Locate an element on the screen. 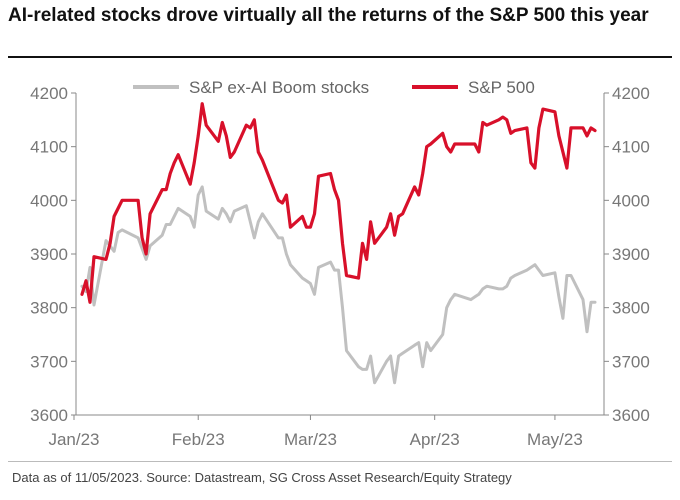 This screenshot has width=680, height=500. y-axis-left: 3600 3700 3800 3900 4000 4100 4200 is located at coordinates (53, 254).